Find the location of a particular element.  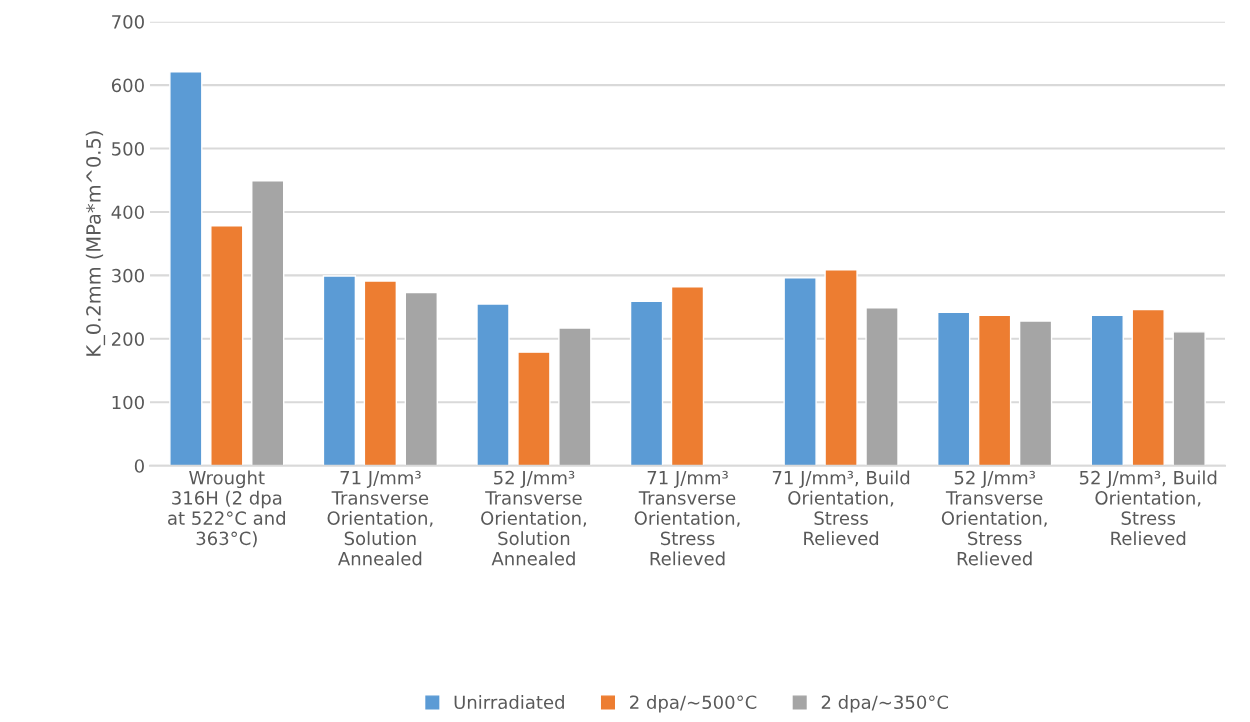

legend-label: 2 dpa/~350°C is located at coordinates (885, 704).